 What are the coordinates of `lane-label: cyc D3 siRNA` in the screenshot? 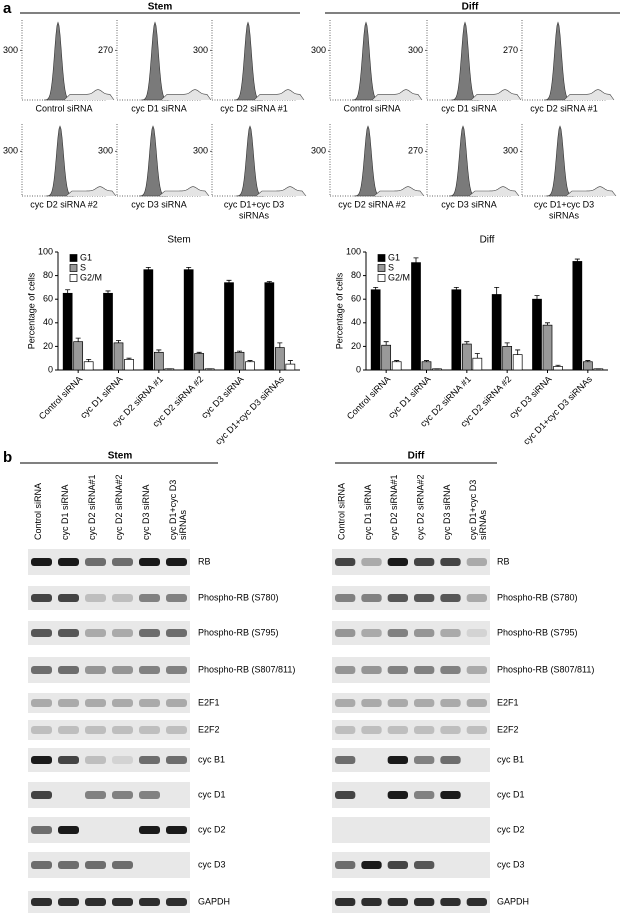 It's located at (447, 512).